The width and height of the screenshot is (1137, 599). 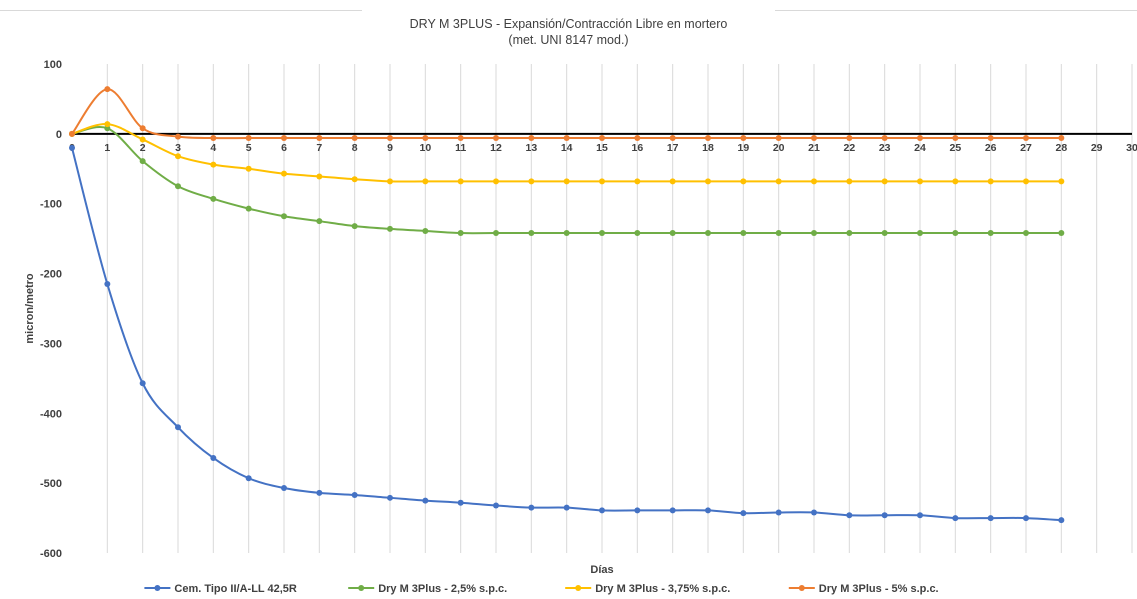 I want to click on x-tick-label: 13, so click(x=531, y=148).